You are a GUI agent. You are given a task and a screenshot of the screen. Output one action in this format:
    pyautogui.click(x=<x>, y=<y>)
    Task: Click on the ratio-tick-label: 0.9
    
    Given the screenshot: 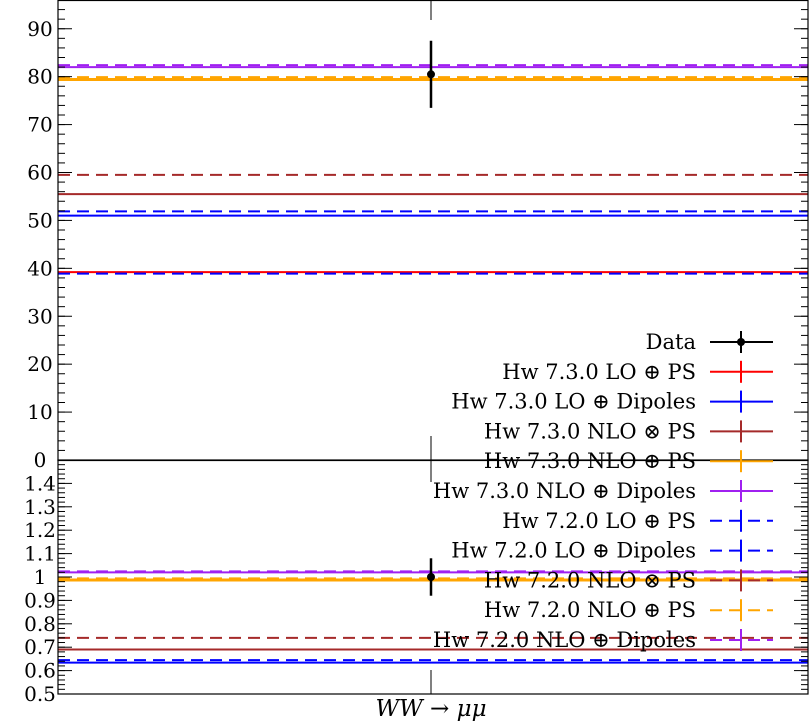 What is the action you would take?
    pyautogui.click(x=40, y=600)
    